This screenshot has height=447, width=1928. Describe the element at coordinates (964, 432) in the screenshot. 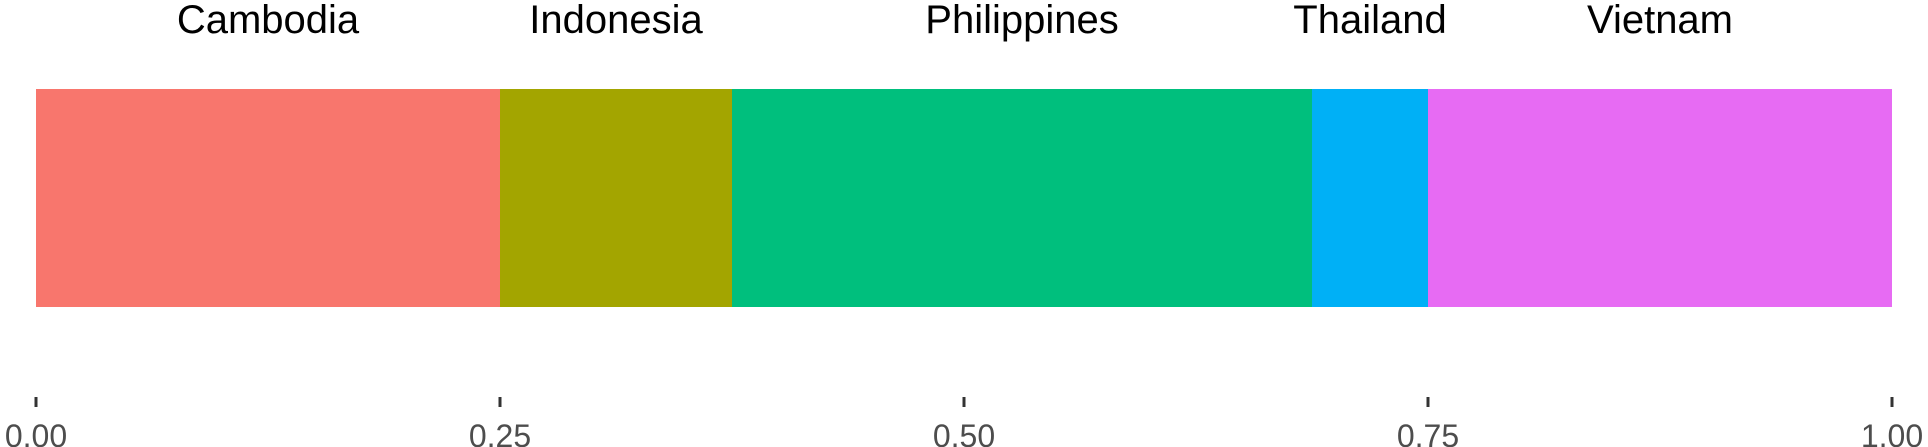

I see `x-tick-label: 0.50` at that location.